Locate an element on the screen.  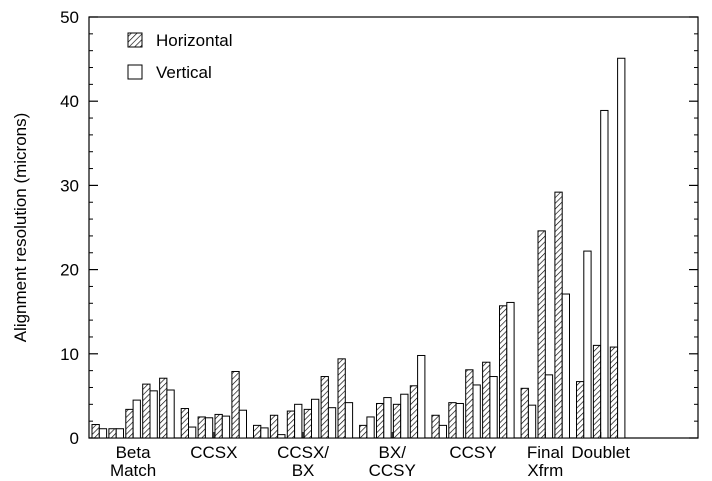
legend: Horizontal Vertical is located at coordinates (180, 56).